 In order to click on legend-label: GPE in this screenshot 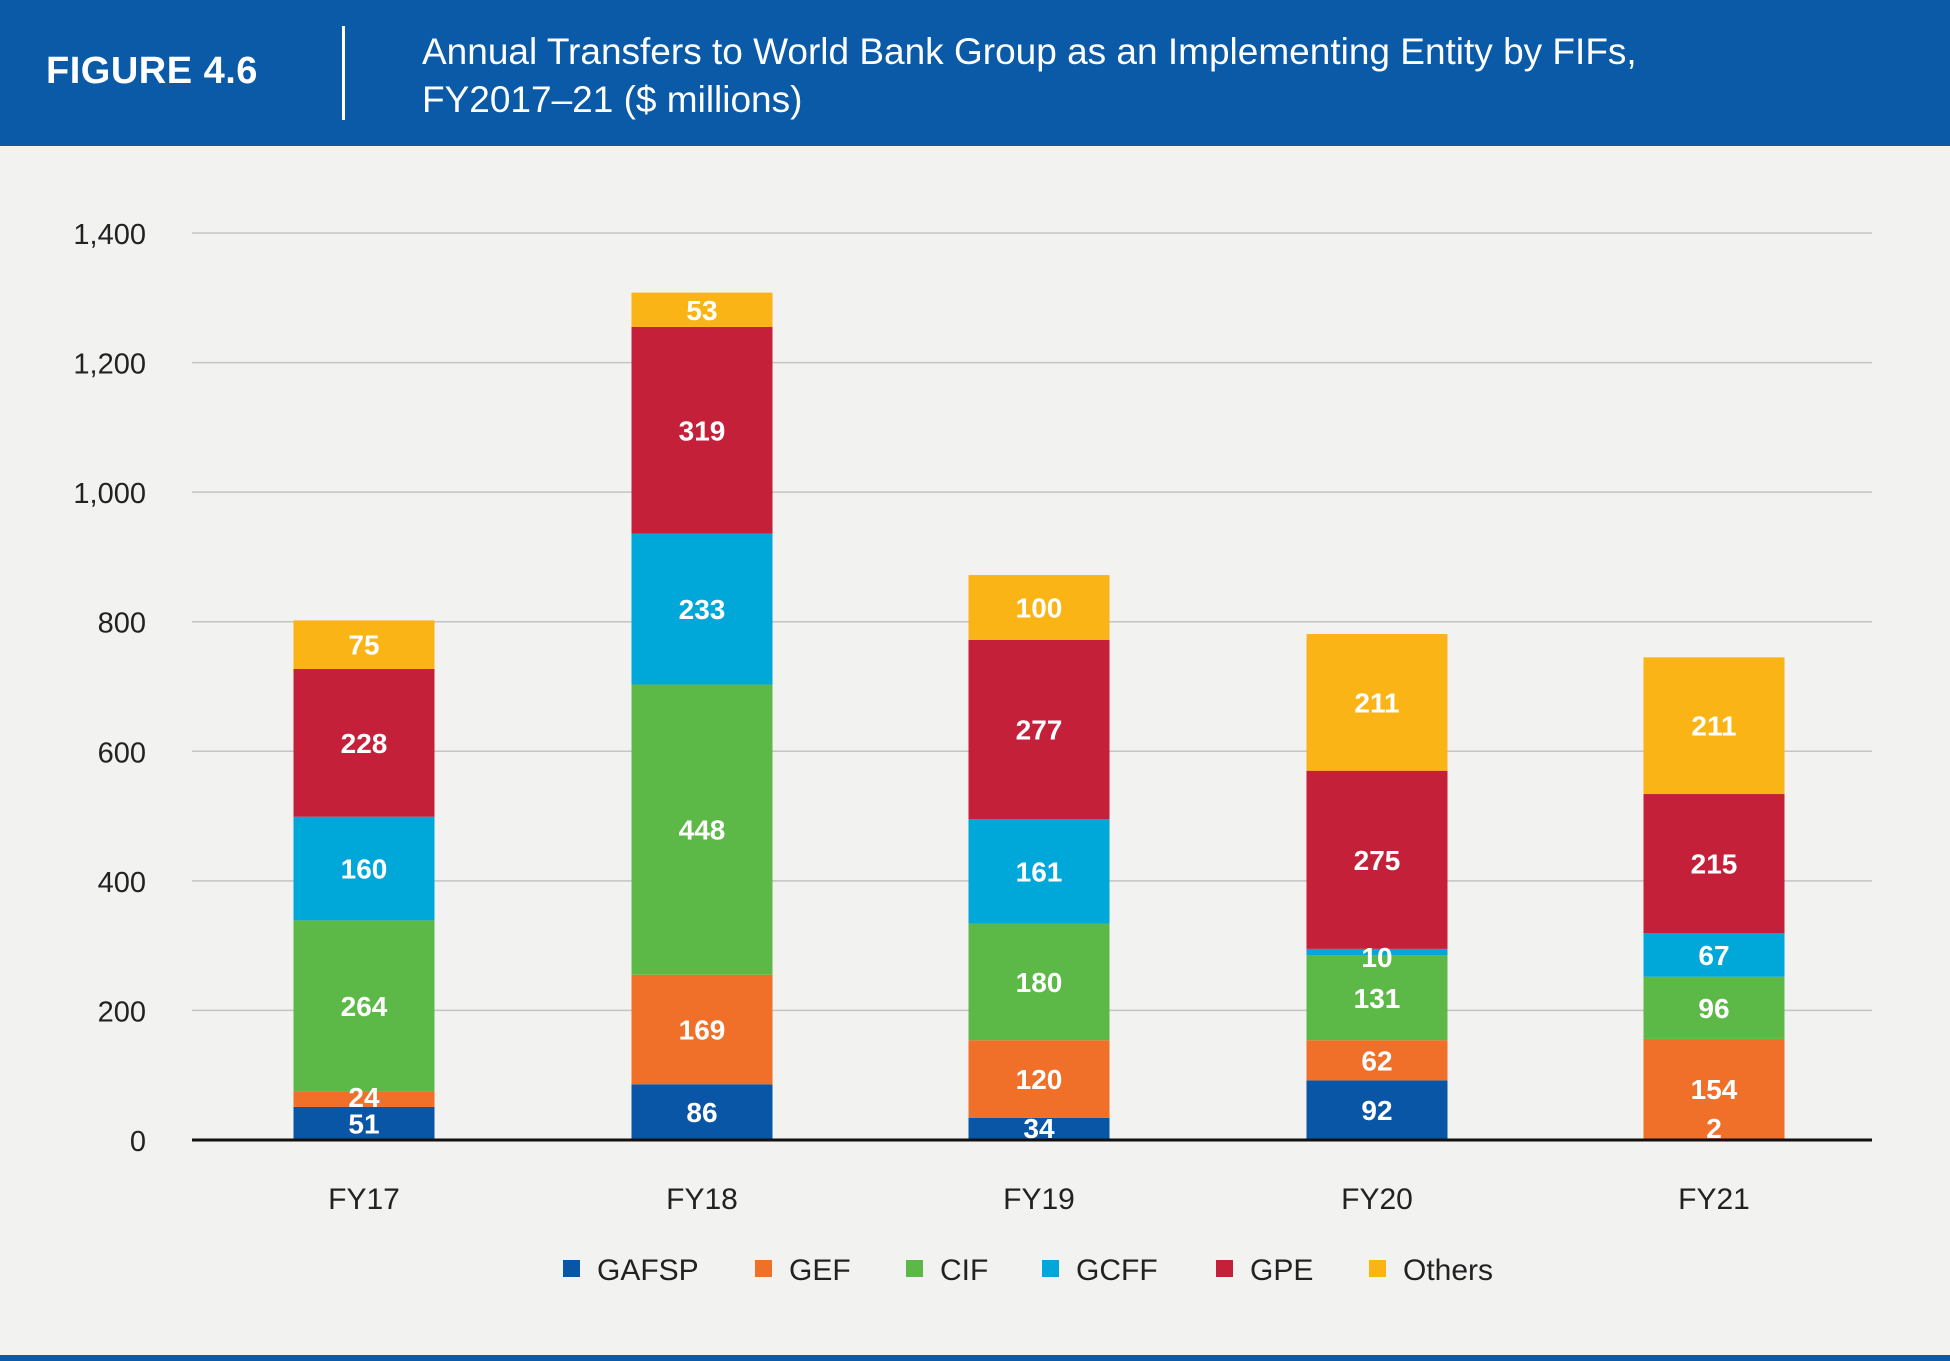, I will do `click(1281, 1270)`.